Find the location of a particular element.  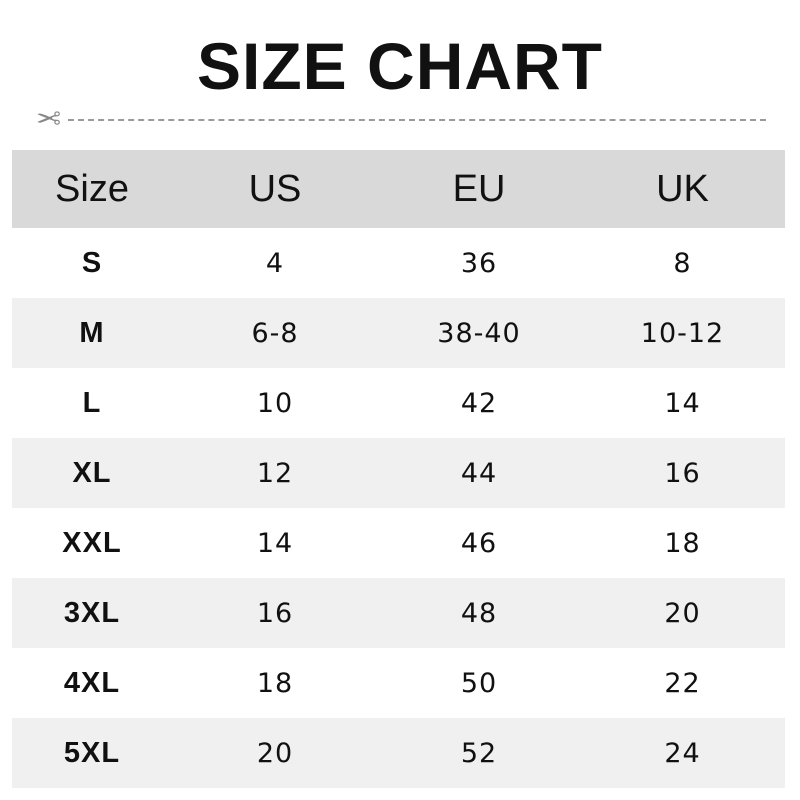

cell-size: M is located at coordinates (92, 332).